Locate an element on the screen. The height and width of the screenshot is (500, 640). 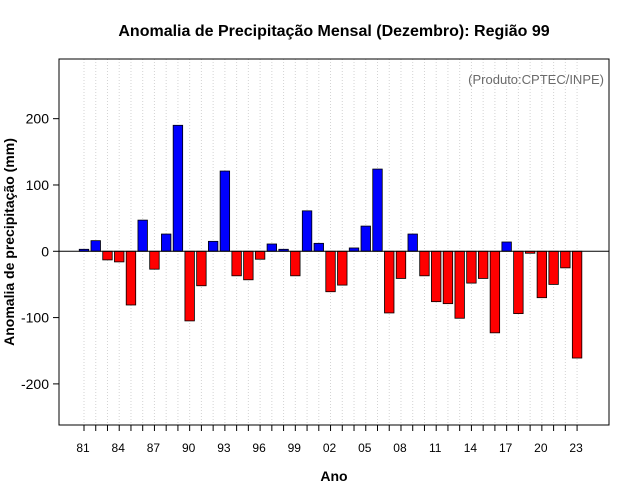
bar-2012 is located at coordinates (448, 277).